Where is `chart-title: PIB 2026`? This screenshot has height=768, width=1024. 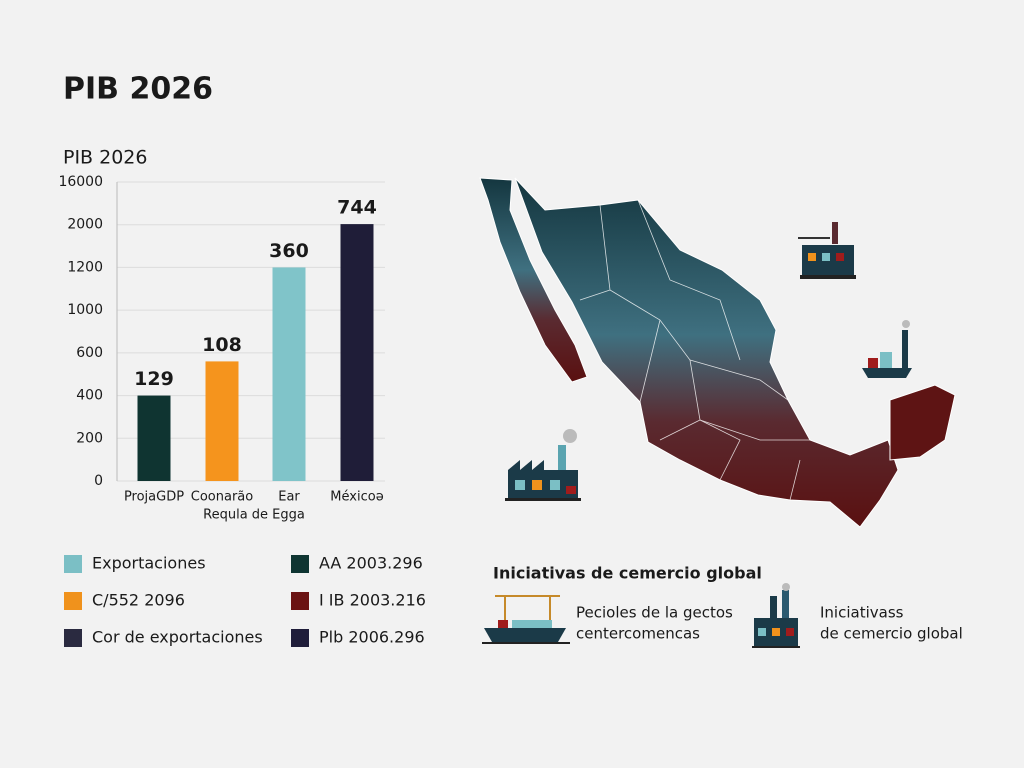
chart-title: PIB 2026 is located at coordinates (105, 158).